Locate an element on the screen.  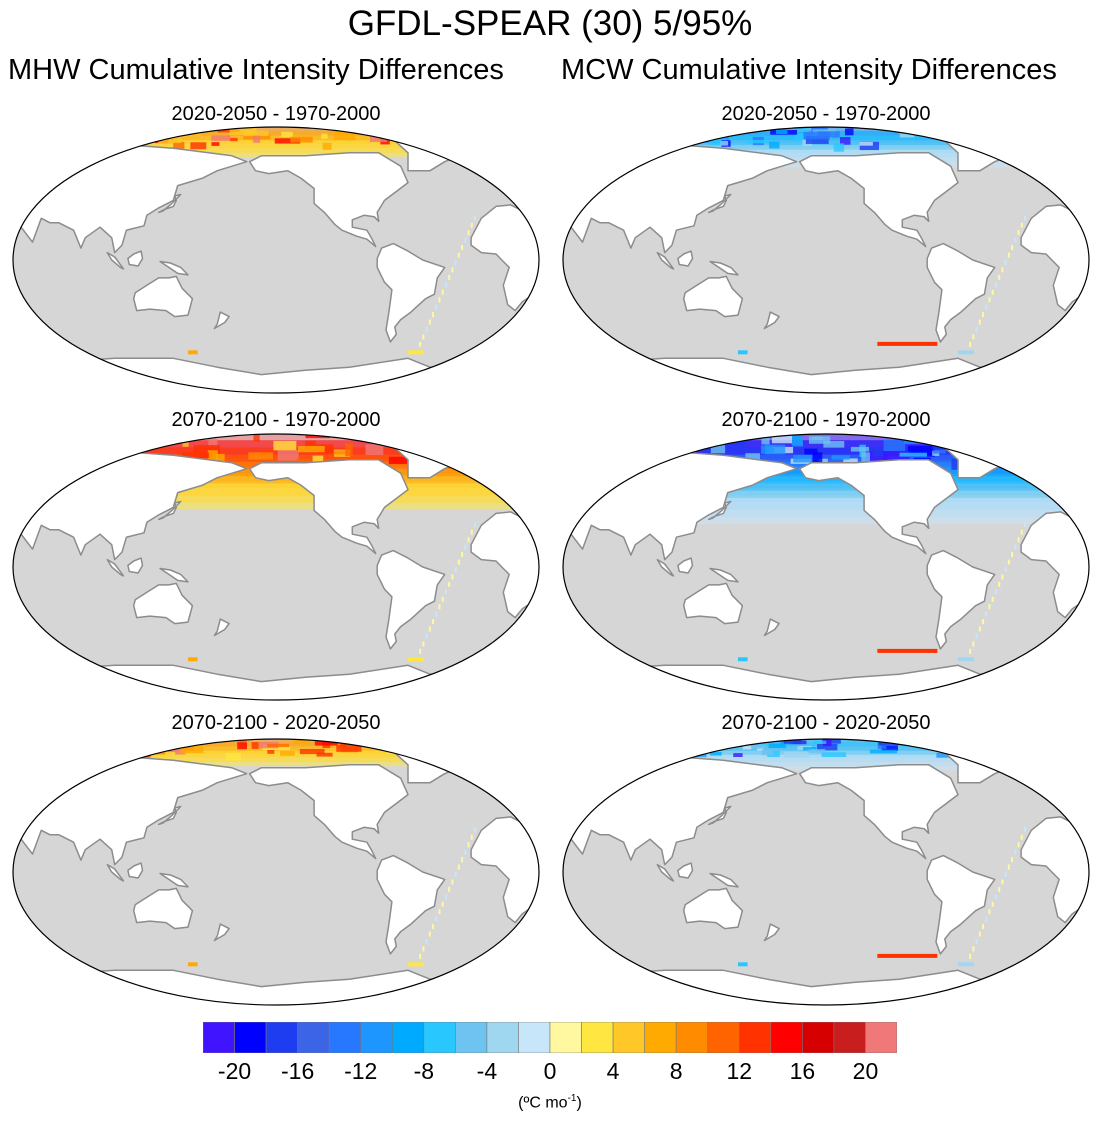
landmass-samerica is located at coordinates (961, 599).